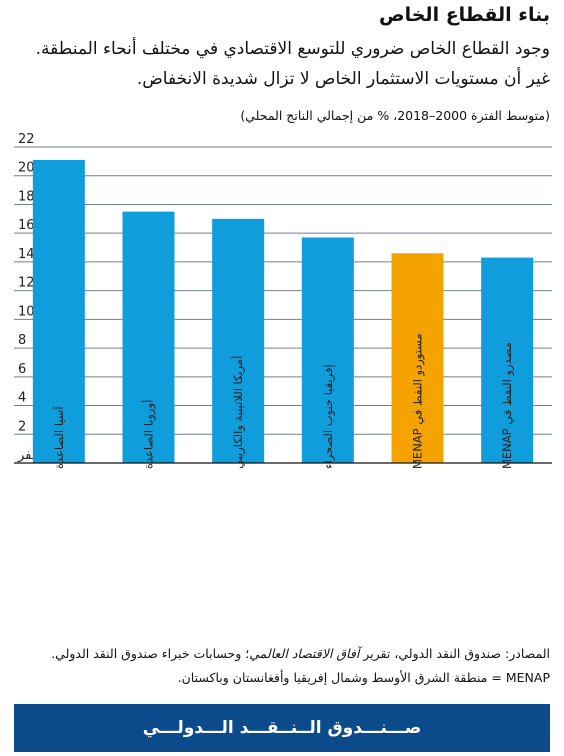  What do you see at coordinates (26, 283) in the screenshot?
I see `y-tick-label: 12` at bounding box center [26, 283].